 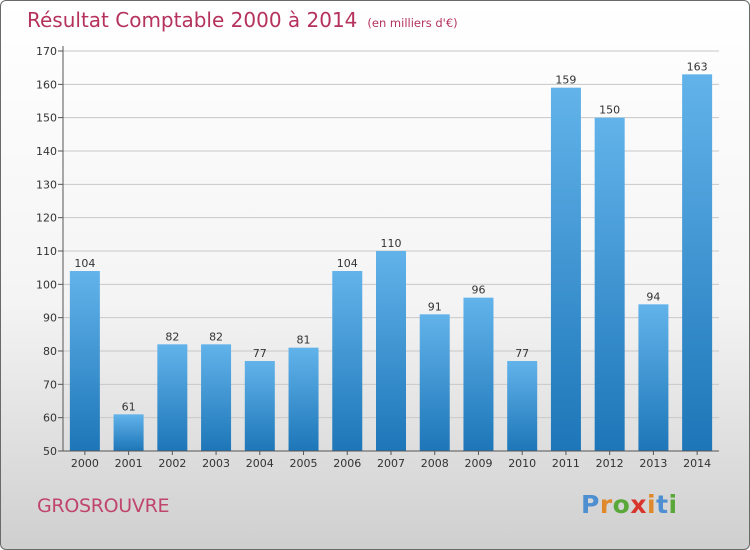 I want to click on x-tick-label-2011: 2011, so click(x=566, y=463).